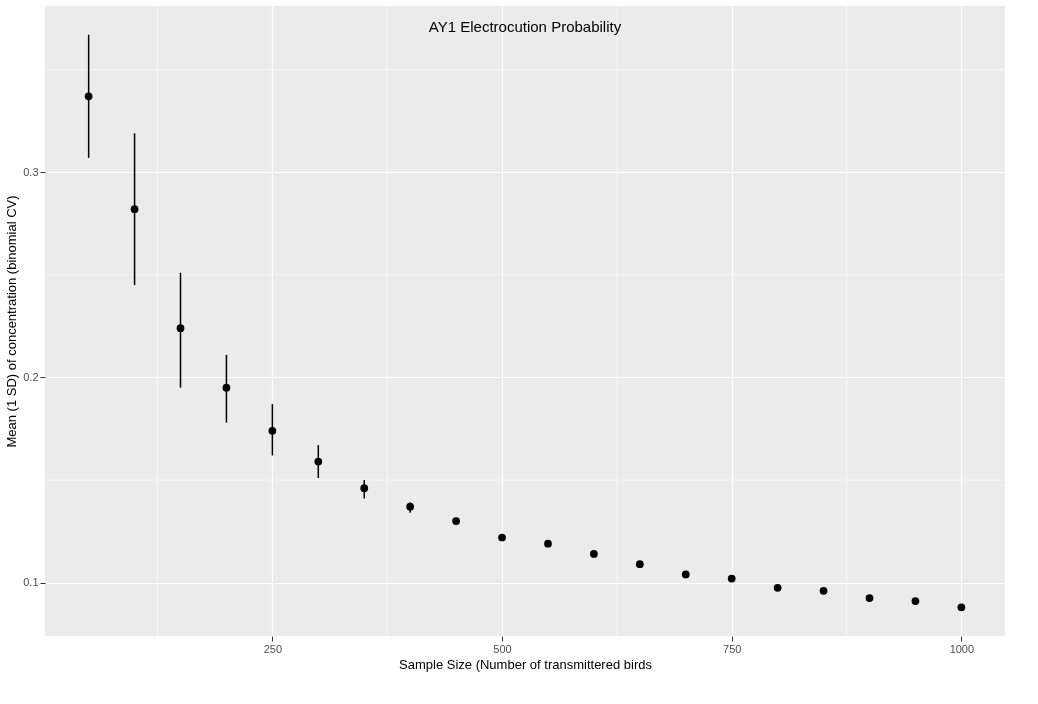  I want to click on y-tick-label: 0.2, so click(31, 376).